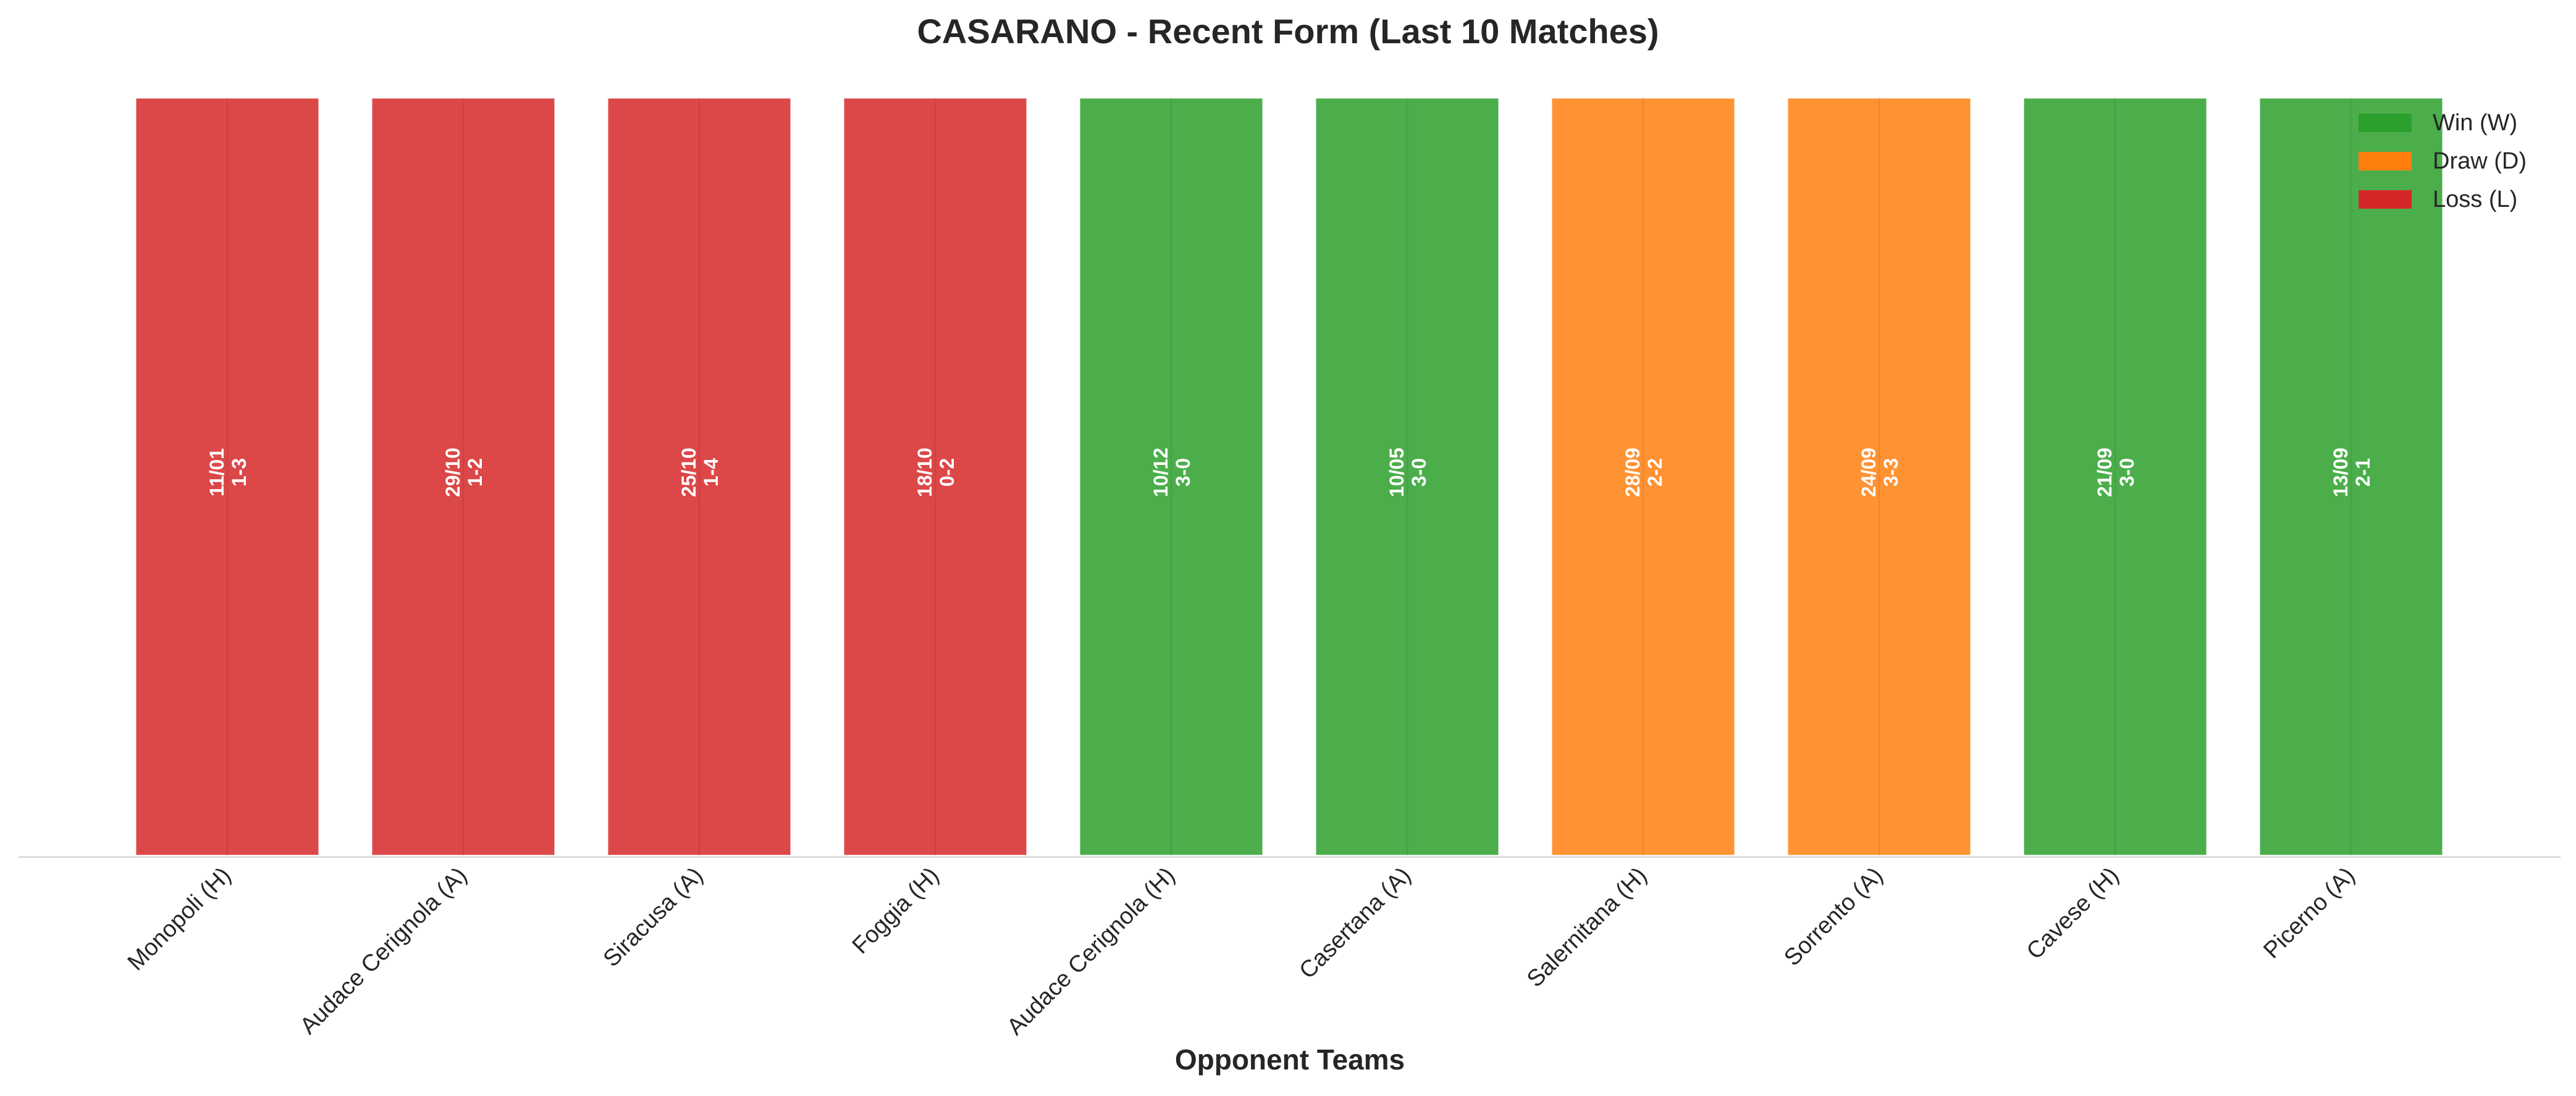 The height and width of the screenshot is (1096, 2576). I want to click on x-tick-label: Audace Cerignola (H), so click(1091, 951).